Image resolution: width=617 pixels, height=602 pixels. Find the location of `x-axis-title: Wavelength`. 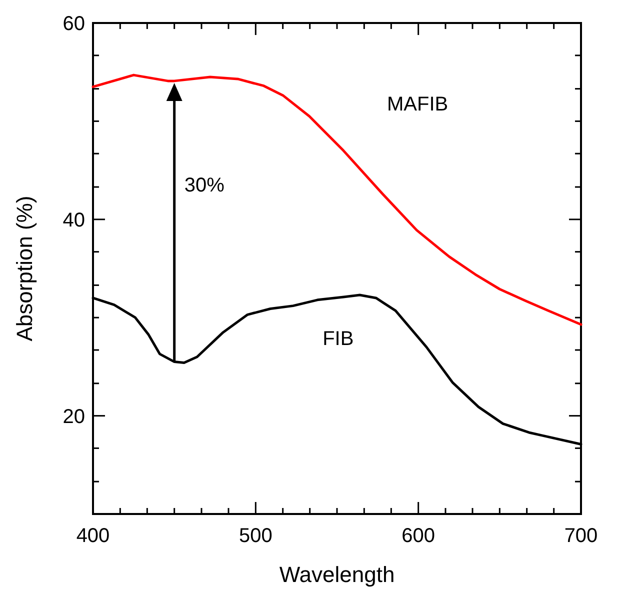

x-axis-title: Wavelength is located at coordinates (337, 574).